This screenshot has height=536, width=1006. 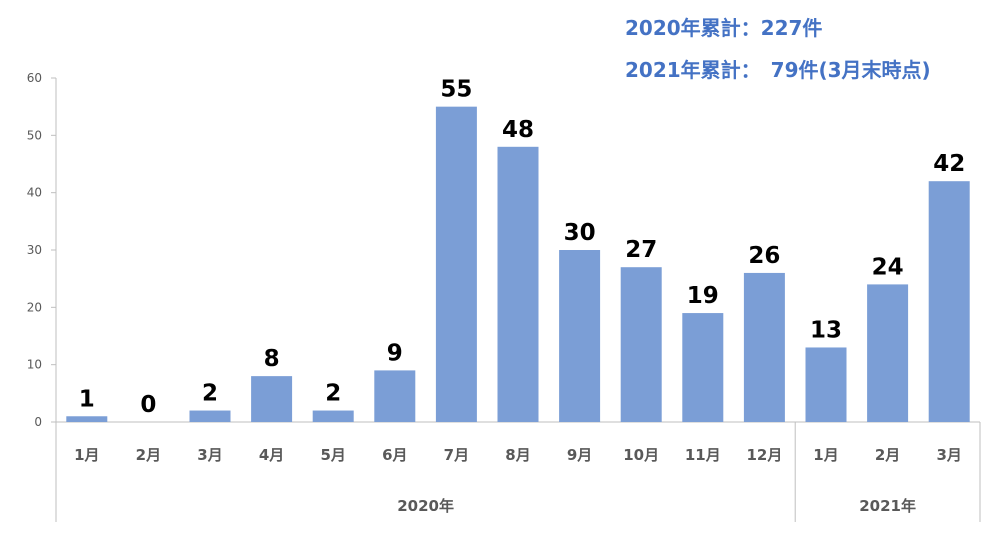 What do you see at coordinates (148, 405) in the screenshot?
I see `data-label: 0` at bounding box center [148, 405].